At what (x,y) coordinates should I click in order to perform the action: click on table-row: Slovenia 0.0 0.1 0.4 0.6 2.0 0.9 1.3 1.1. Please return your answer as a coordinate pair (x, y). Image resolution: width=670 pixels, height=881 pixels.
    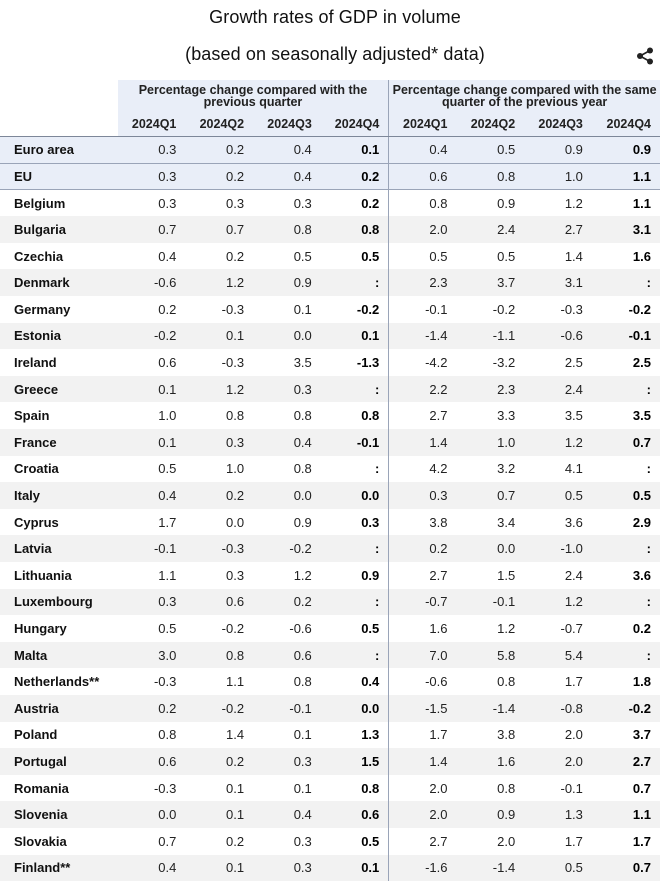
    Looking at the image, I should click on (330, 814).